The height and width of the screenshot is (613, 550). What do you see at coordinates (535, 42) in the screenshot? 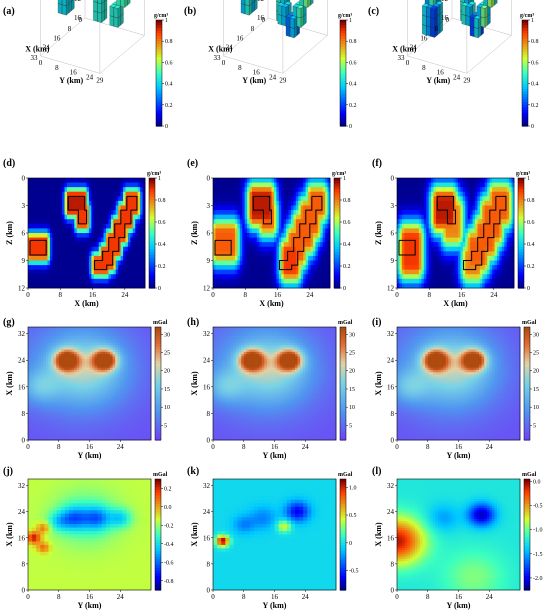
I see `colorbar-tick-label: 0.8` at bounding box center [535, 42].